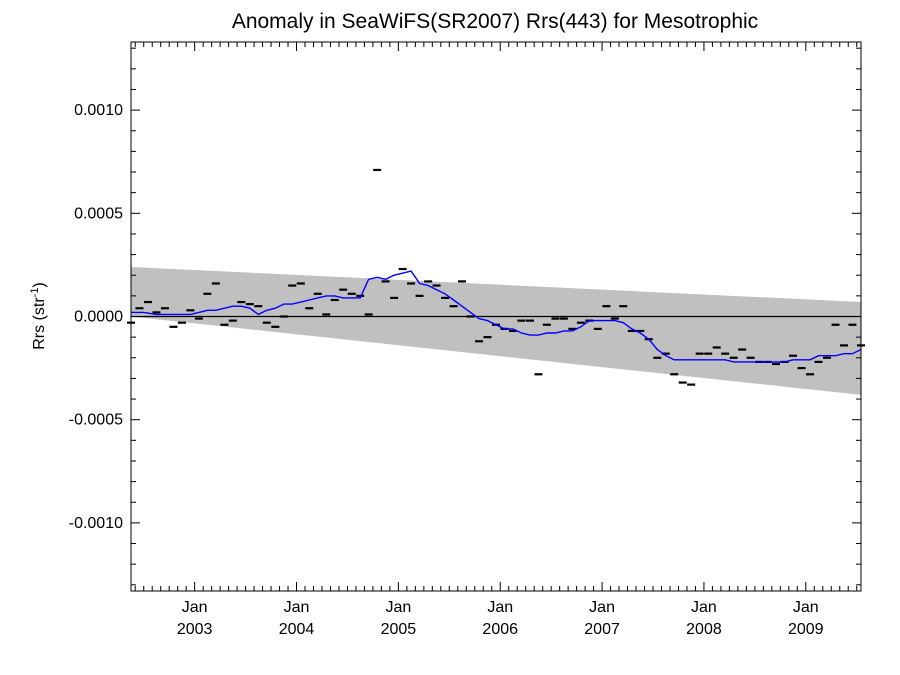  I want to click on y-tick-label: 0.0000, so click(98, 317).